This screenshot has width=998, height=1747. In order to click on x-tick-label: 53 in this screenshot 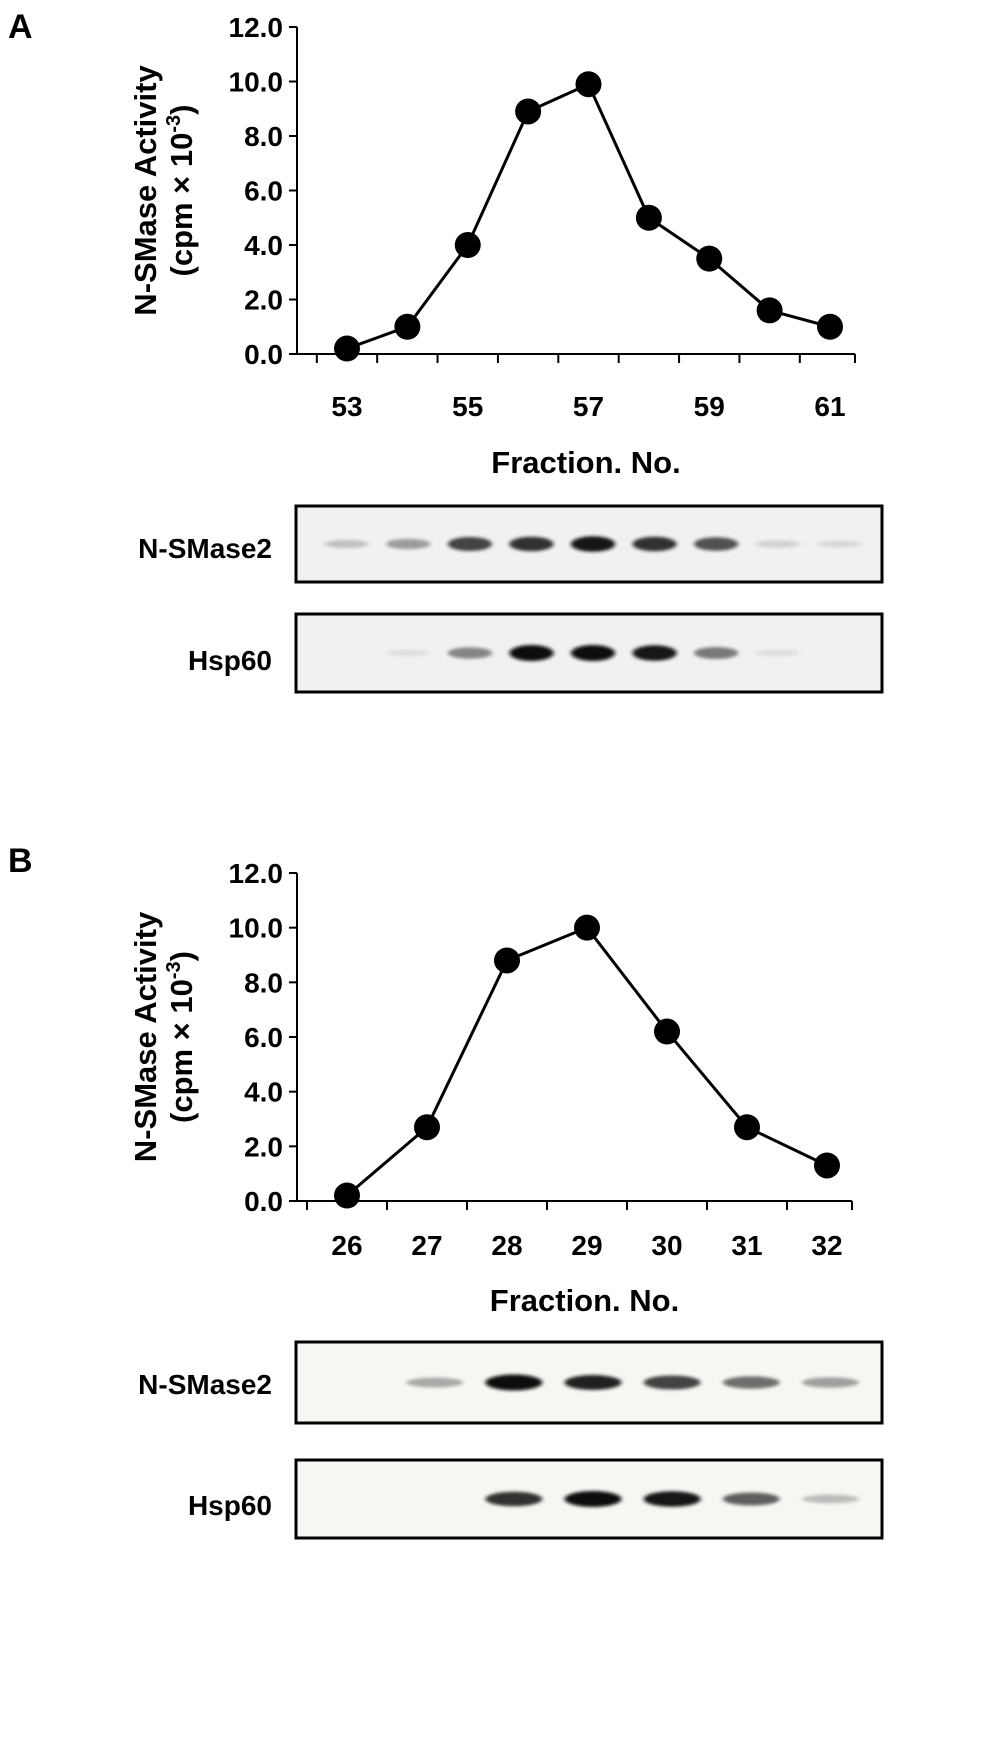, I will do `click(346, 406)`.